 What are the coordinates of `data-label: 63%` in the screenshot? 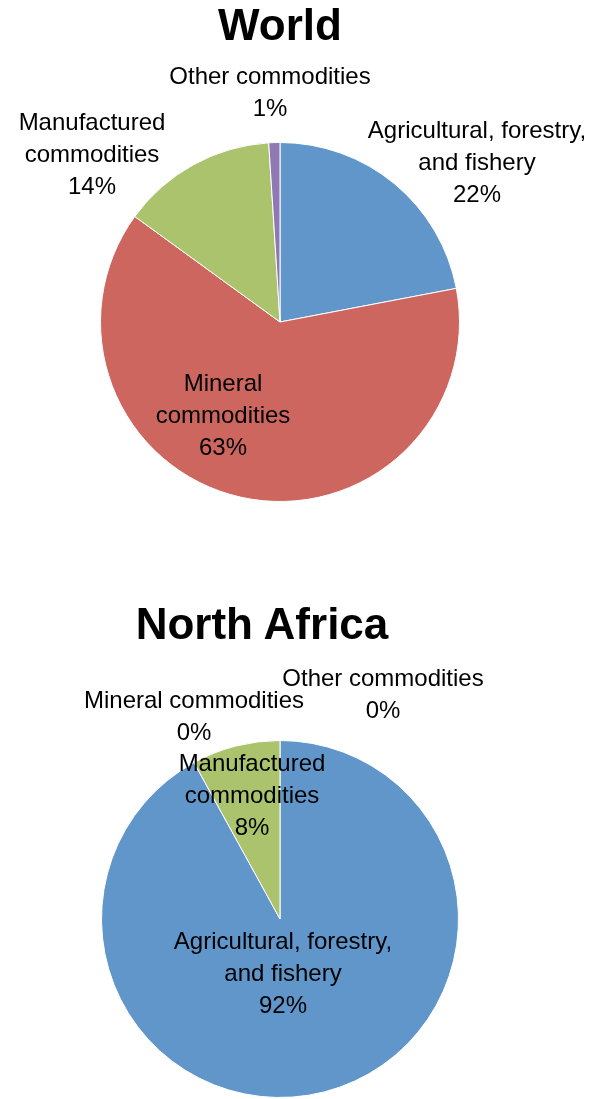 It's located at (223, 446).